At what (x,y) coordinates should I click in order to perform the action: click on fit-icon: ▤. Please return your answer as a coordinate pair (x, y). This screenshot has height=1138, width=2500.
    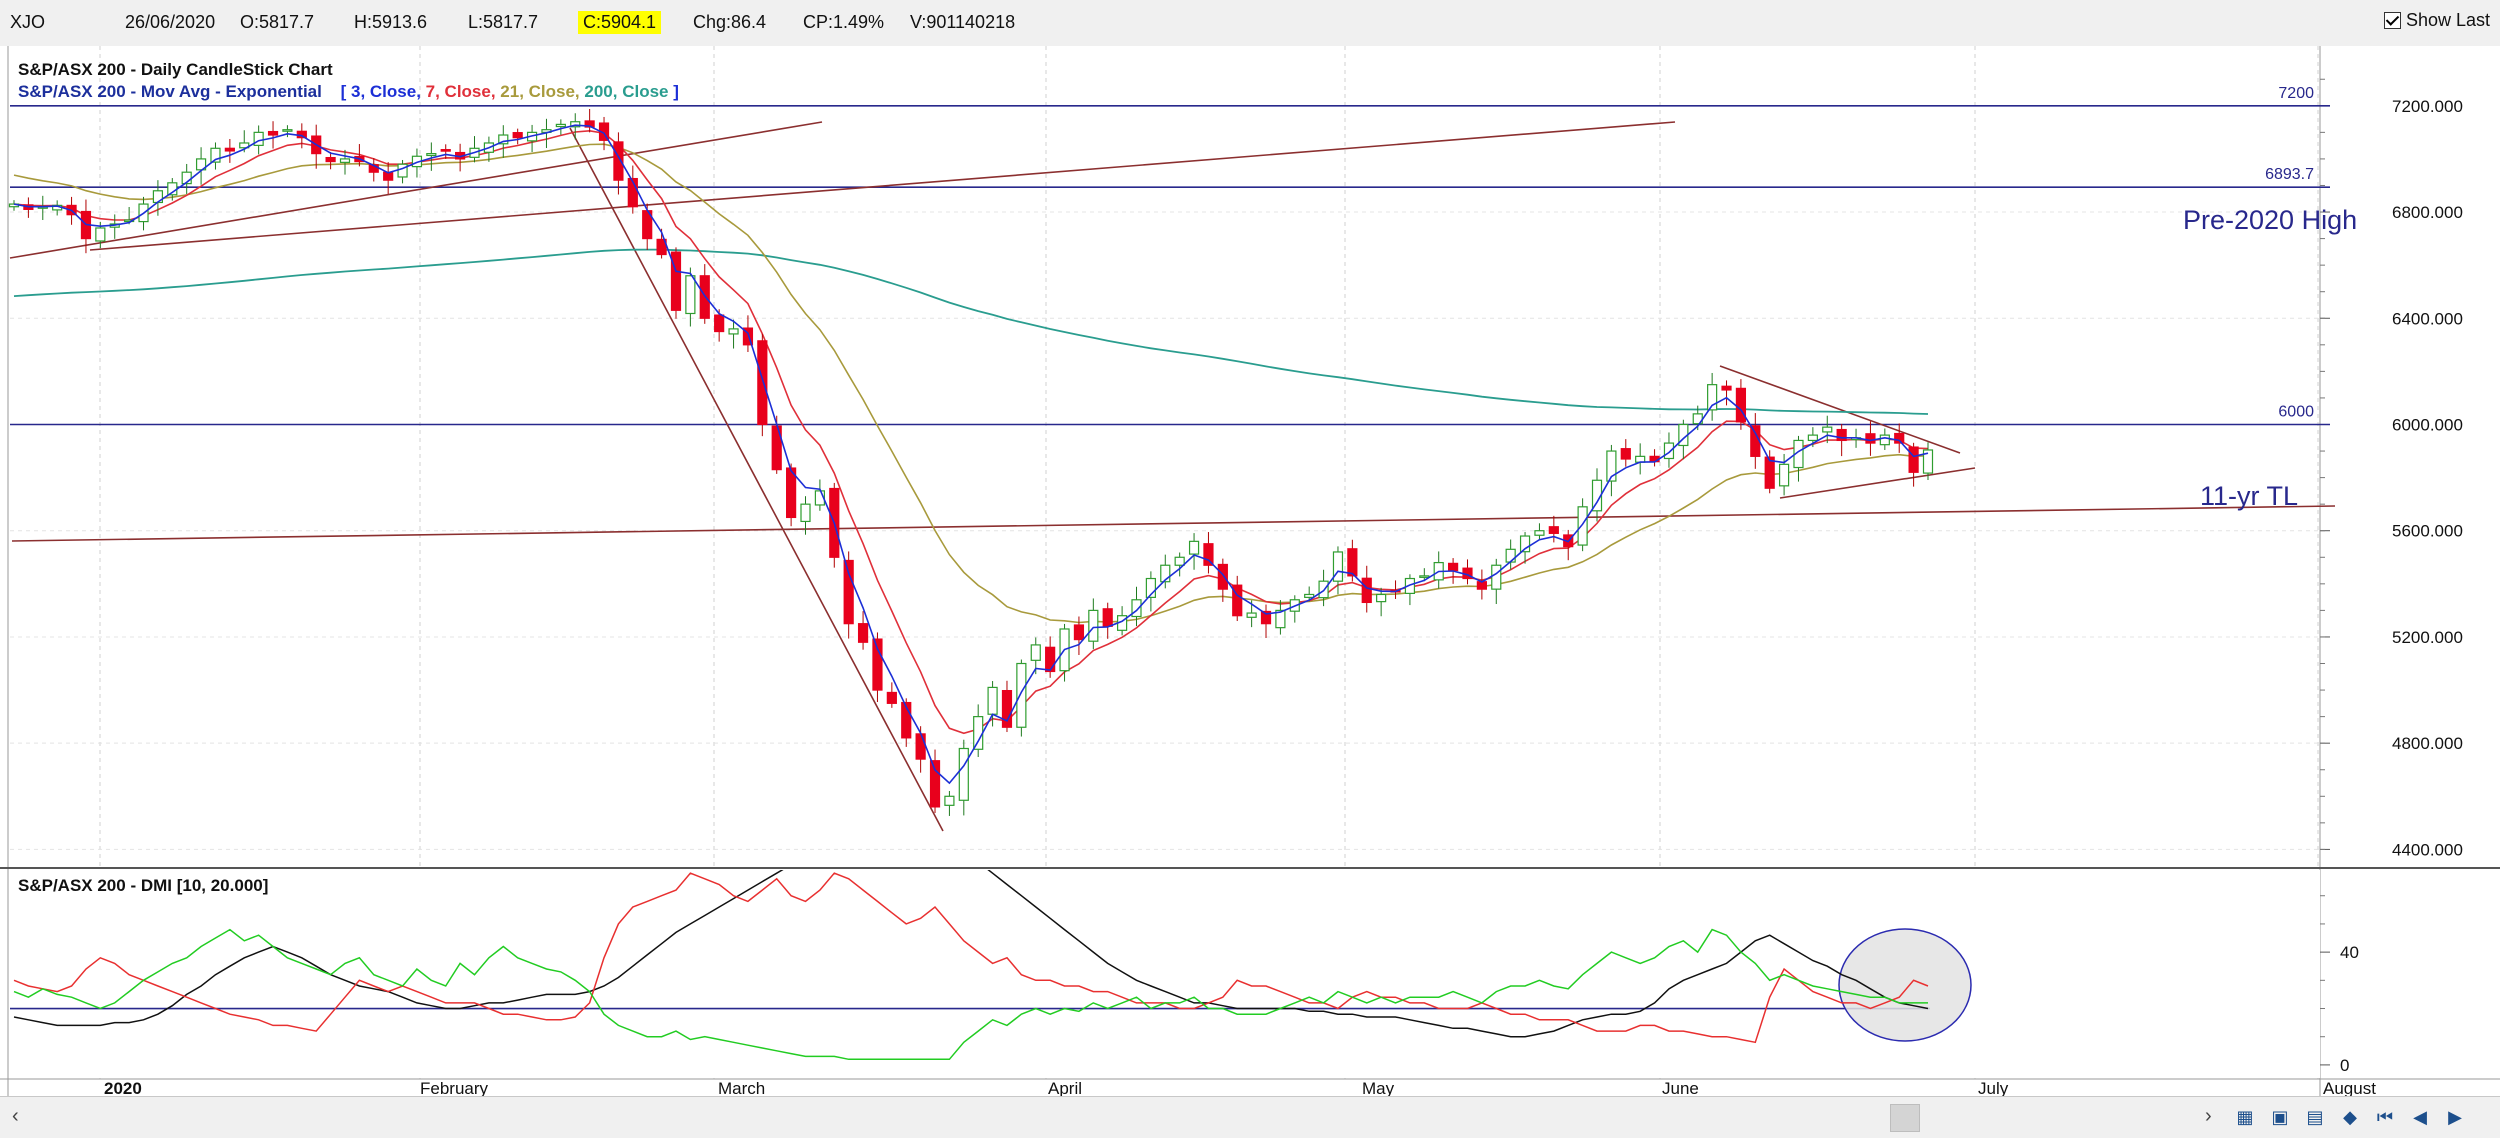
    Looking at the image, I should click on (2315, 1116).